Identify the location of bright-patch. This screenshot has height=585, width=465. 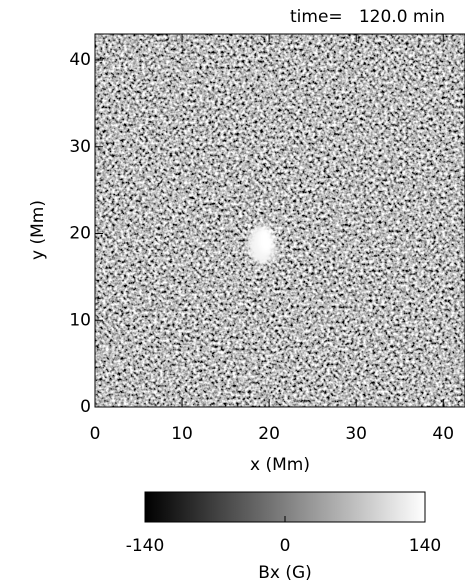
(262, 245).